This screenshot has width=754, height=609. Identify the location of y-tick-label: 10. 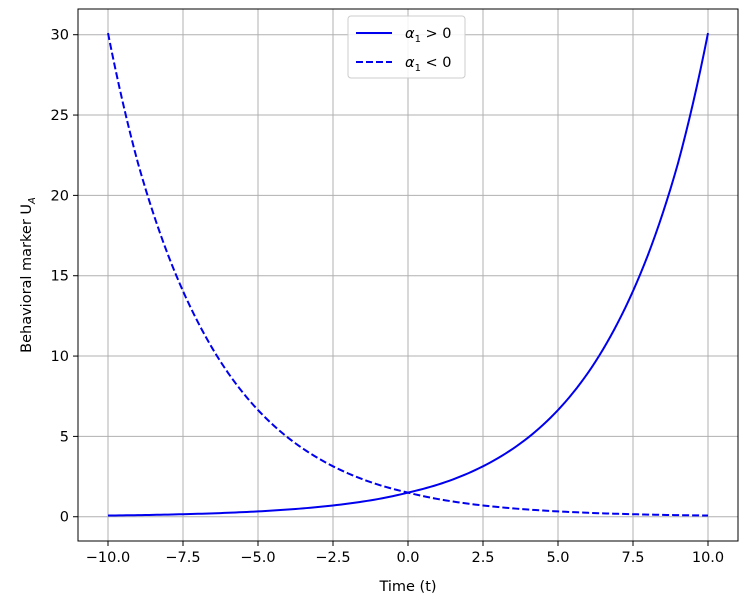
(60, 357).